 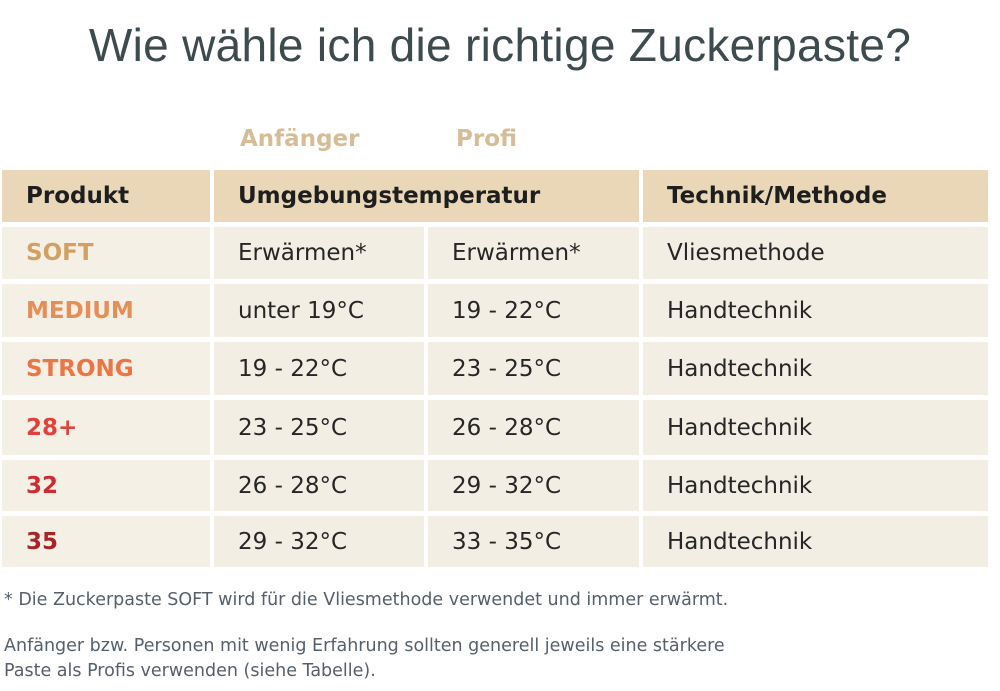 I want to click on temp-pro-cell: 23 - 25°C, so click(x=533, y=368).